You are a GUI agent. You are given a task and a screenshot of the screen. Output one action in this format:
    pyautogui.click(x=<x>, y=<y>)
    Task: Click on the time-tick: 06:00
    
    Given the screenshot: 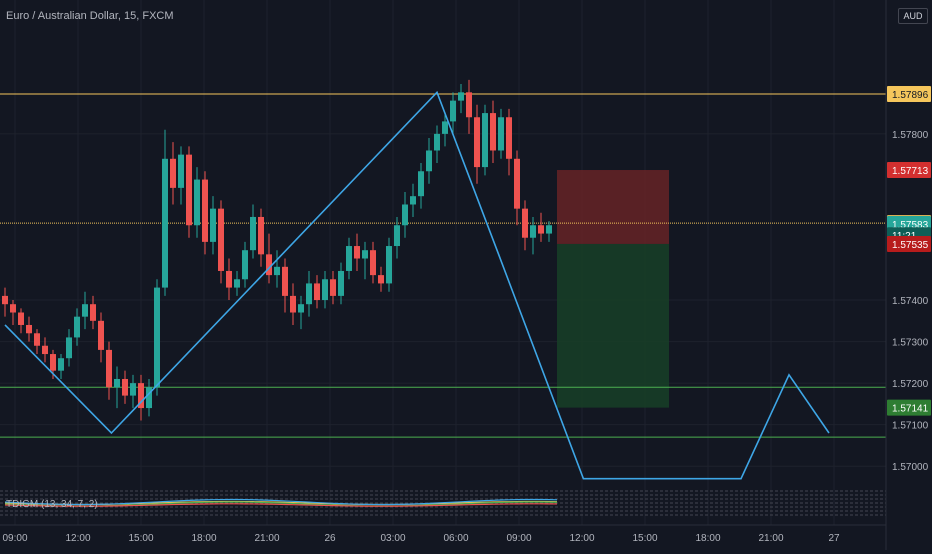 What is the action you would take?
    pyautogui.click(x=455, y=538)
    